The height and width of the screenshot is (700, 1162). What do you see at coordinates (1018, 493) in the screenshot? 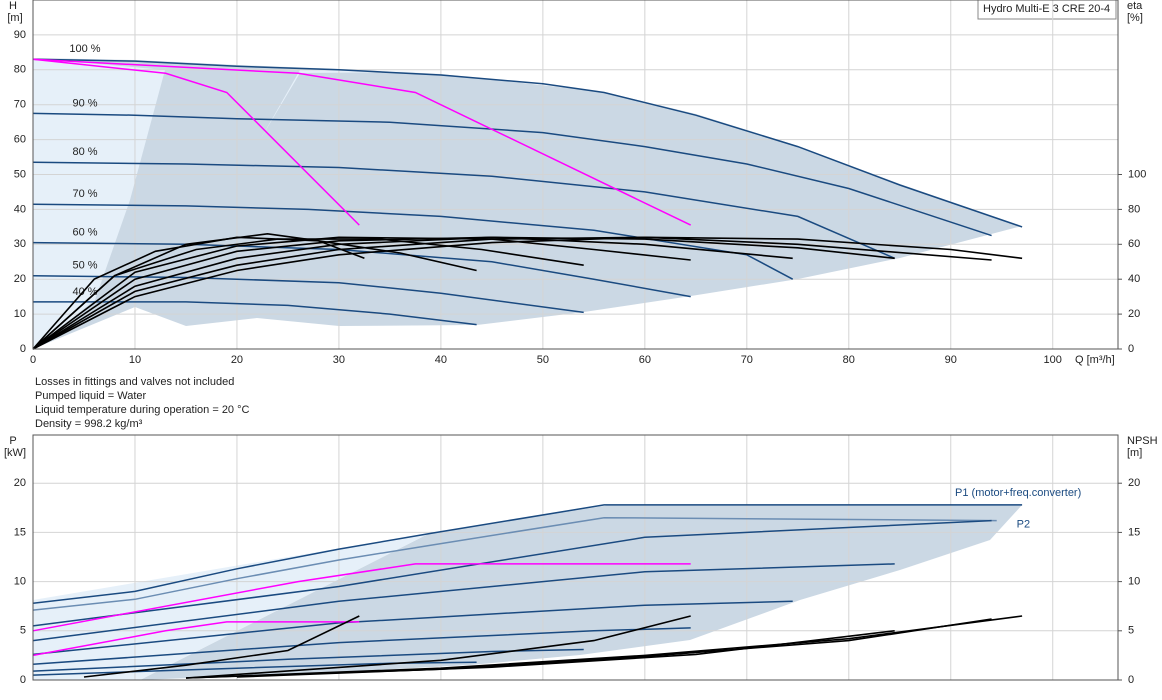
I see `curve-label: P1 (motor+freq.converter)` at bounding box center [1018, 493].